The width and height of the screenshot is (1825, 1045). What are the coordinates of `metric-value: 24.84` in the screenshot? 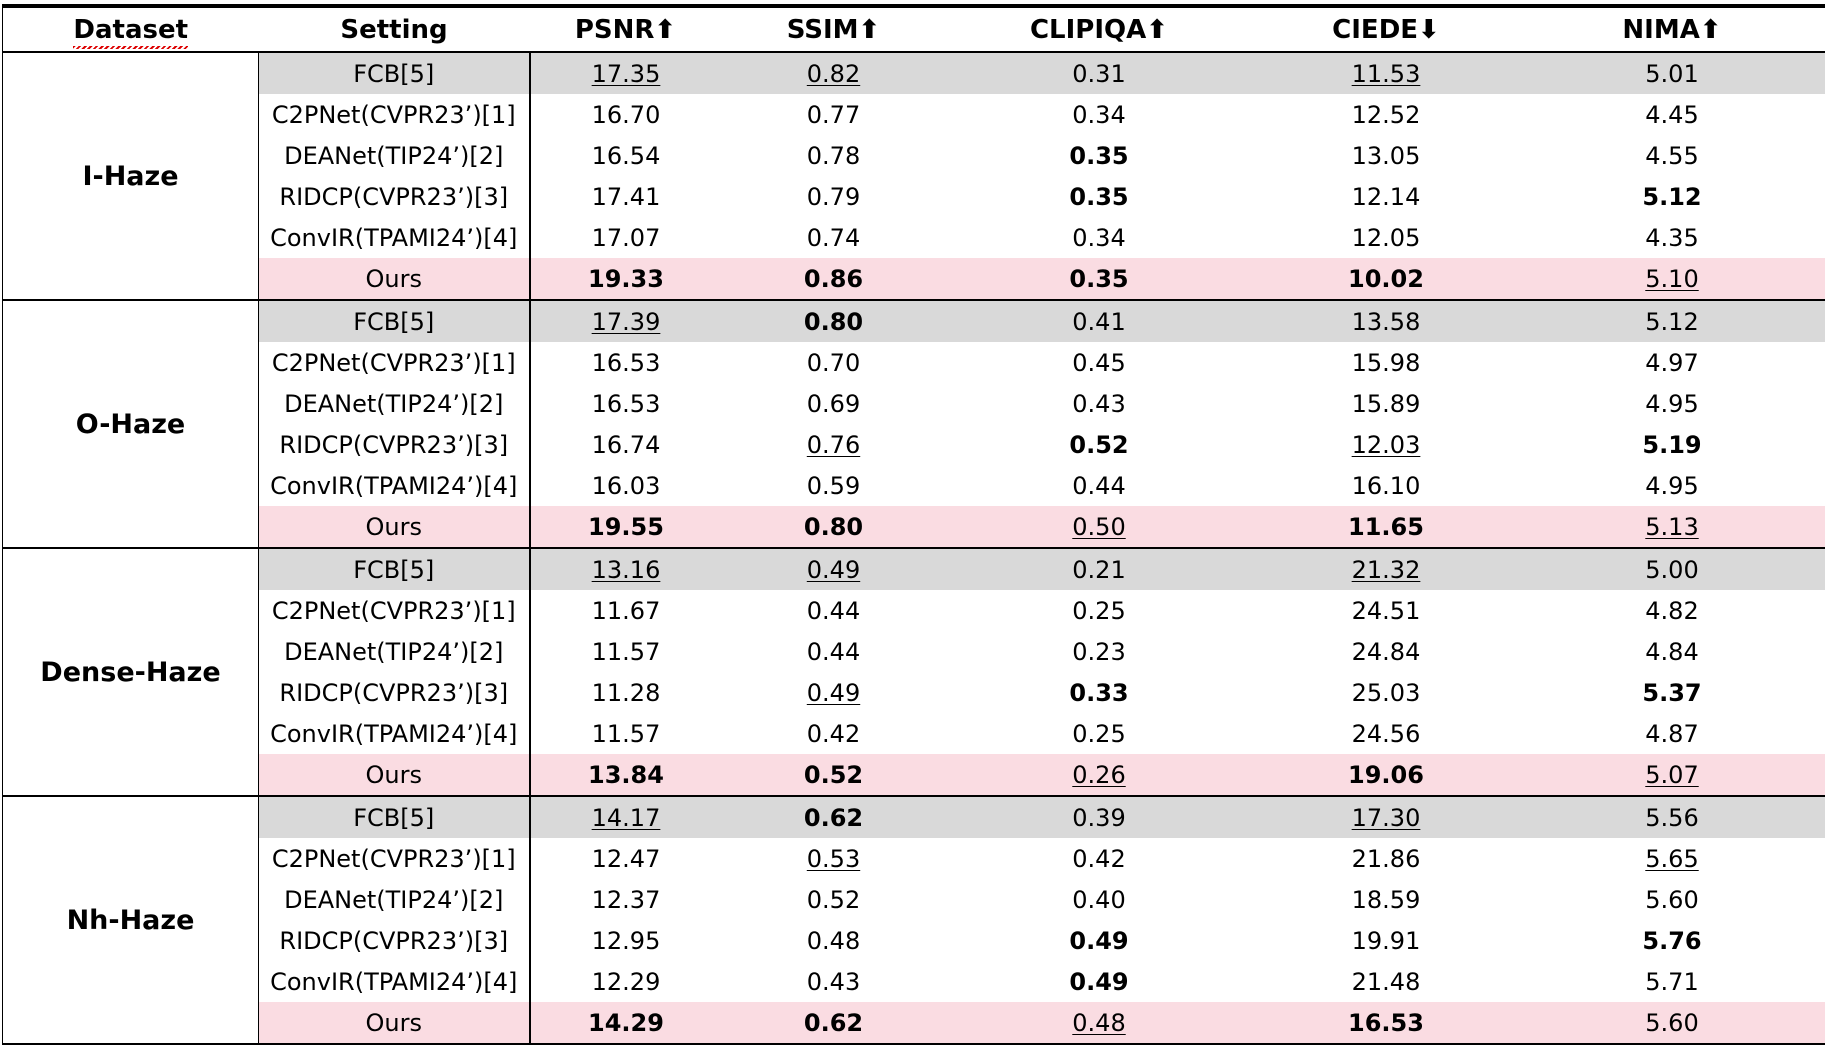 It's located at (1386, 651).